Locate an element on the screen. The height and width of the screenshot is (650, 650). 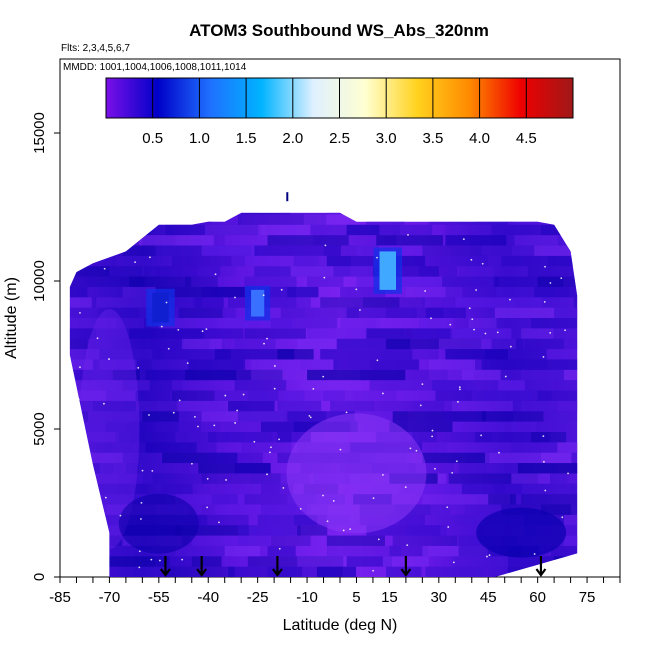
y-tick-label: 15000 is located at coordinates (39, 133).